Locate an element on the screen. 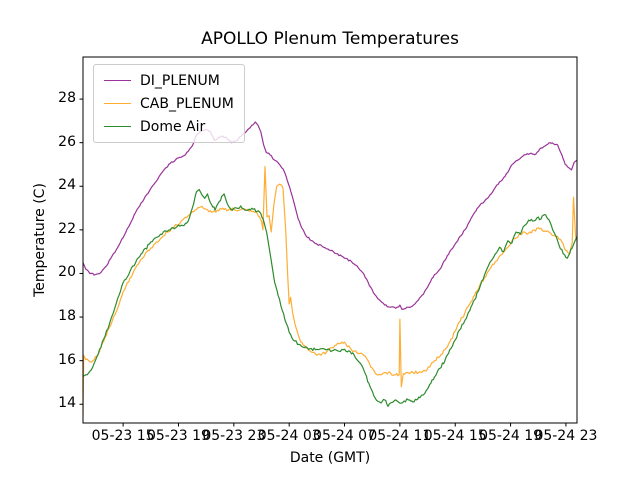 The image size is (640, 480). y-tick-label: 18 is located at coordinates (67, 316).